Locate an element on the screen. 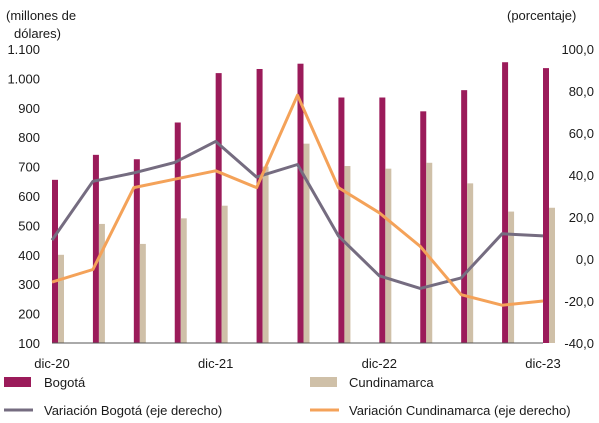 This screenshot has height=423, width=599. left-tick-label: 300 is located at coordinates (29, 284).